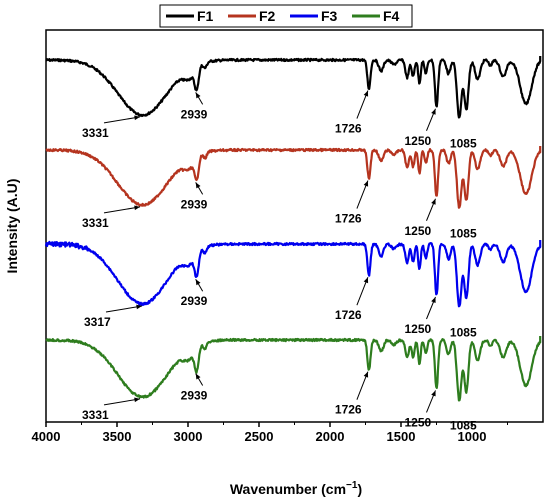 This screenshot has width=550, height=503. What do you see at coordinates (472, 436) in the screenshot?
I see `x-tick-label: 1000` at bounding box center [472, 436].